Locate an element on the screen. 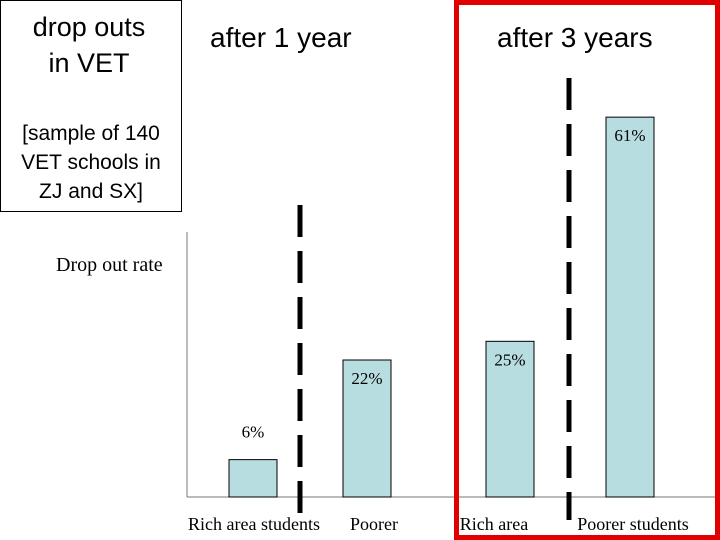 This screenshot has width=720, height=540. y-axis-label: Drop out rate is located at coordinates (109, 265).